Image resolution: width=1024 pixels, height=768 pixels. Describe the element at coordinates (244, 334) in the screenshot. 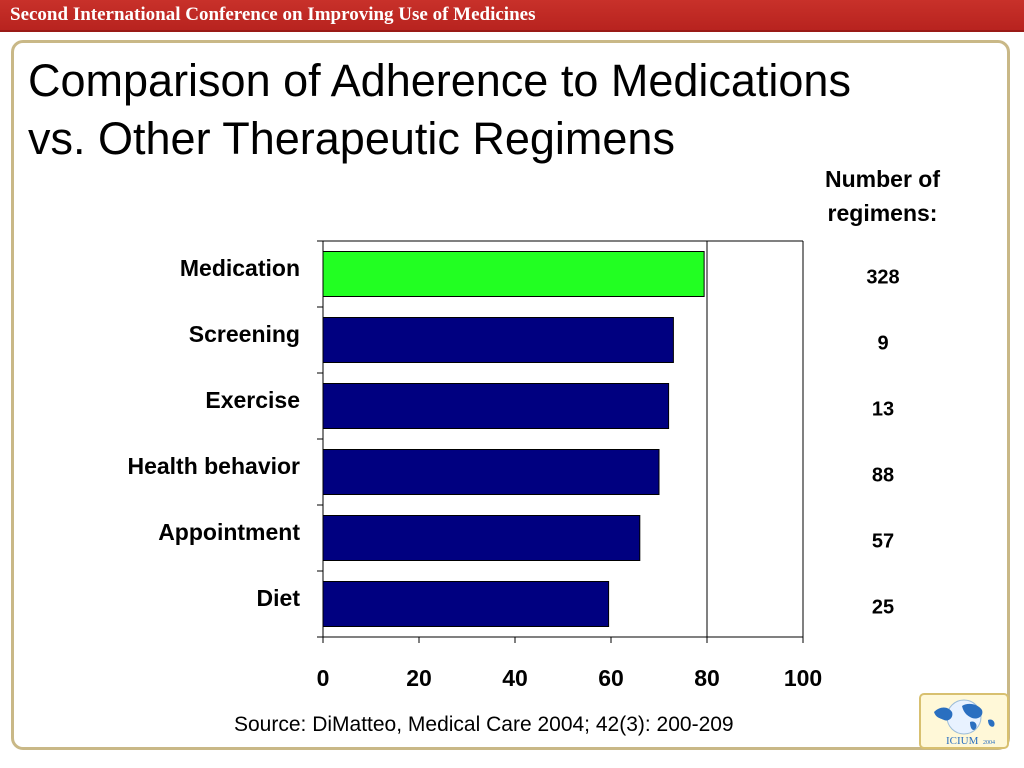

I see `category-label-screening: Screening` at that location.